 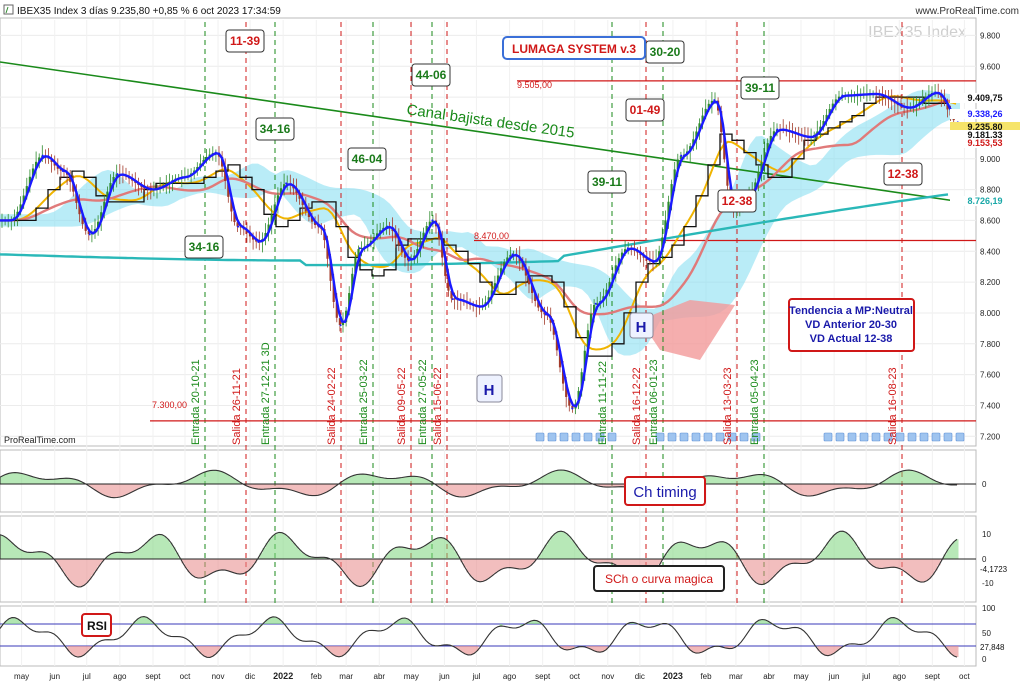 What do you see at coordinates (266, 393) in the screenshot?
I see `signal-label-entry: Entrada 27-12-21 3D` at bounding box center [266, 393].